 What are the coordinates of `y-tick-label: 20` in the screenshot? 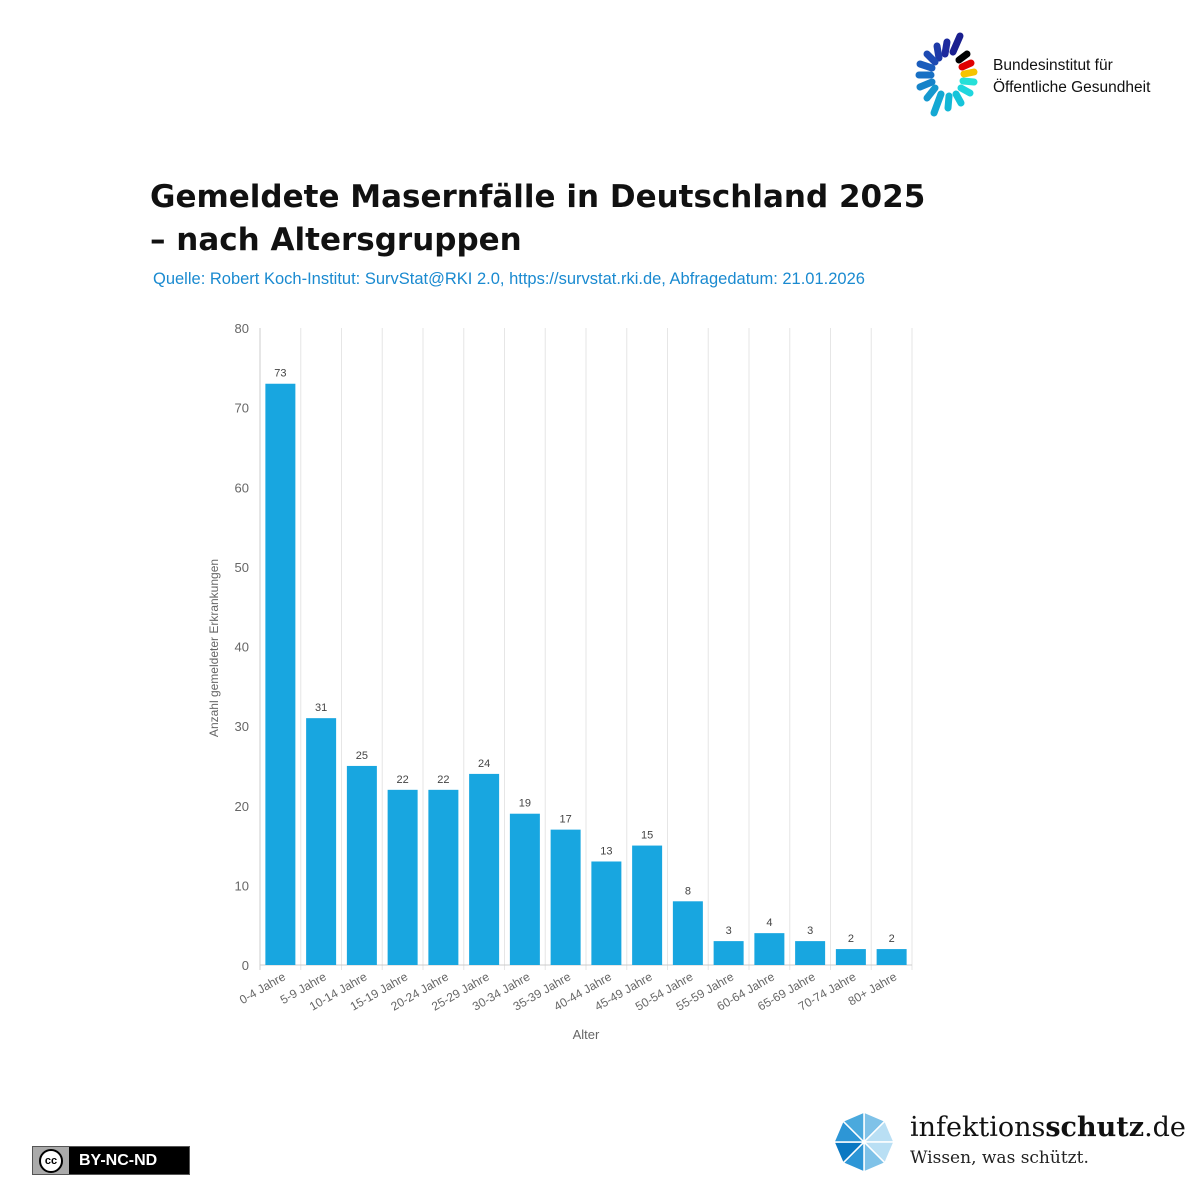 It's located at (242, 806).